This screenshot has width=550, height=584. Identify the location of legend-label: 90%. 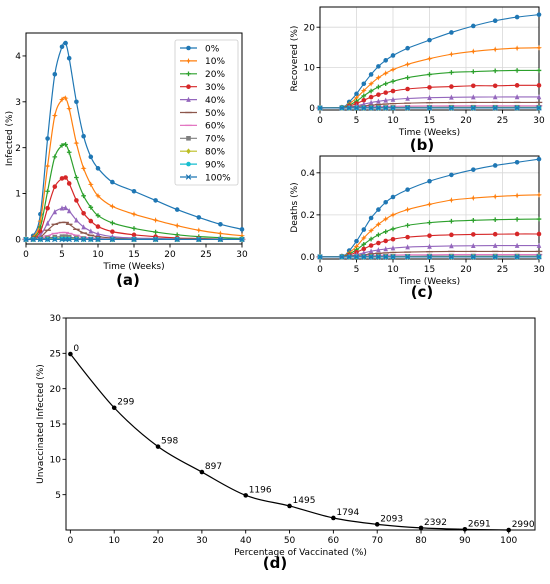
(215, 165).